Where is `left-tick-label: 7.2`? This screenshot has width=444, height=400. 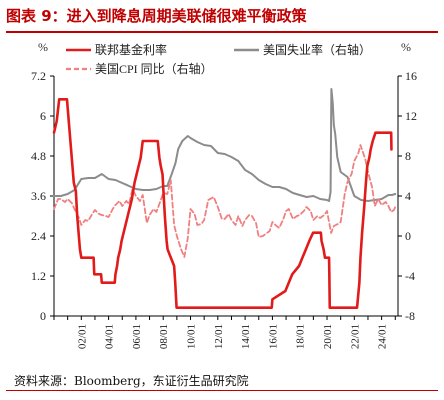 left-tick-label: 7.2 is located at coordinates (38, 76).